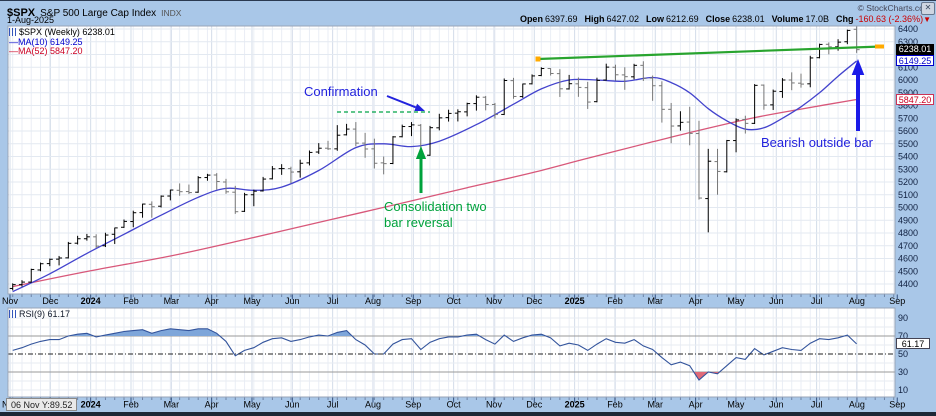 Image resolution: width=936 pixels, height=416 pixels. What do you see at coordinates (45, 314) in the screenshot?
I see `rsi-legend-text: RSI(9) 61.17` at bounding box center [45, 314].